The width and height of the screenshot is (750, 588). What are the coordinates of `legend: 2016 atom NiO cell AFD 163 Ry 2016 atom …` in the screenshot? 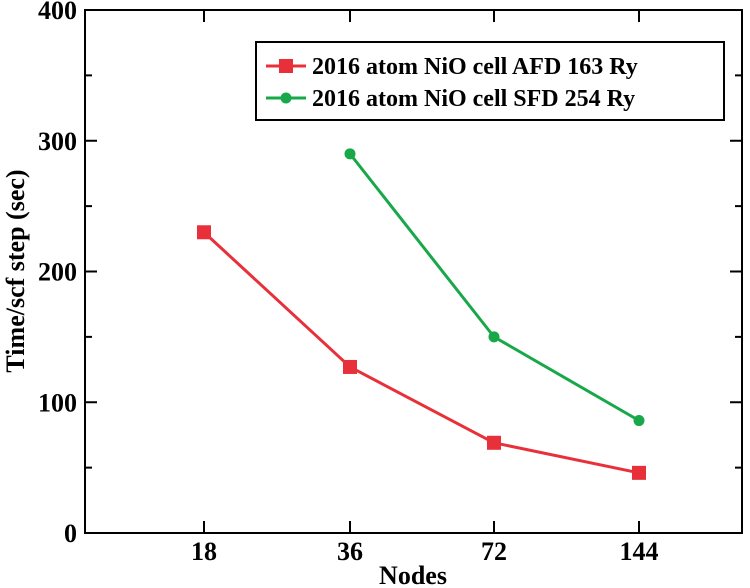 It's located at (490, 81).